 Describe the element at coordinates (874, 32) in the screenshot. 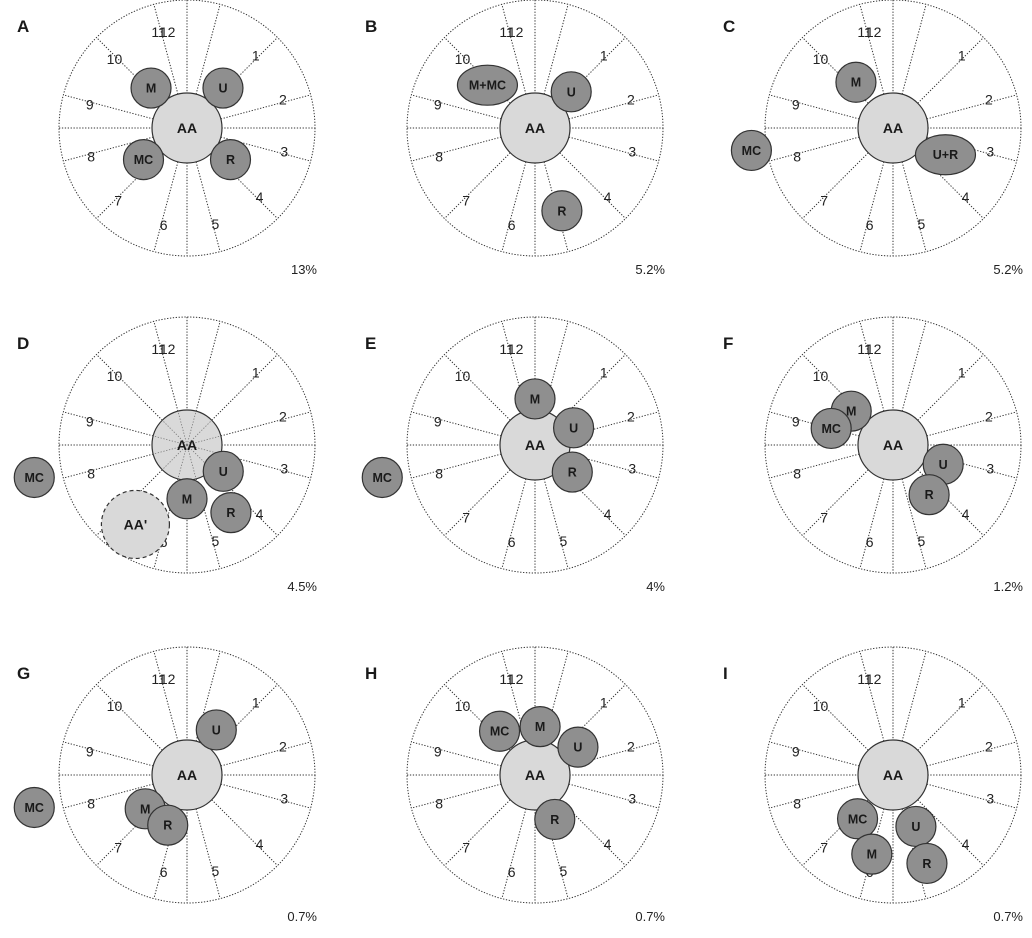

I see `hour-label-12: 12` at that location.